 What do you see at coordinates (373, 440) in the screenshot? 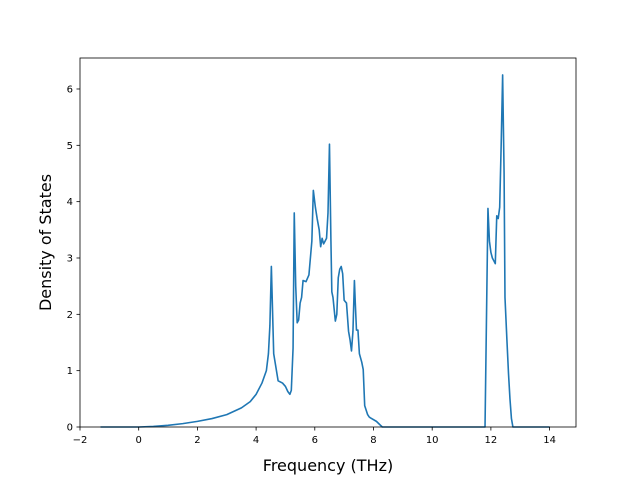
I see `x-tick-label: 8` at bounding box center [373, 440].